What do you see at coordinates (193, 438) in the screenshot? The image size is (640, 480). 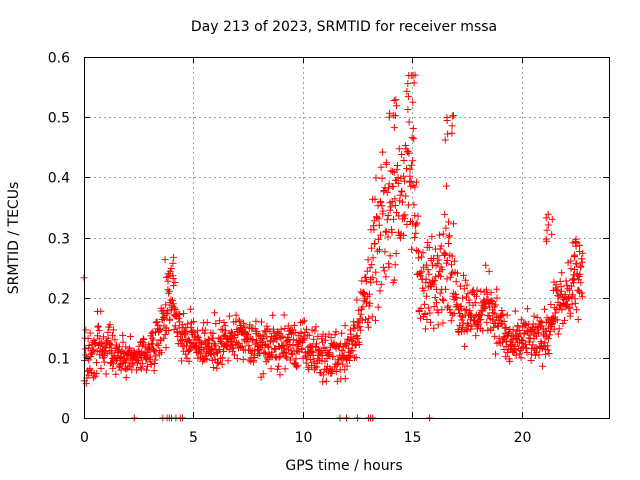 I see `x-tick-label: 5` at bounding box center [193, 438].